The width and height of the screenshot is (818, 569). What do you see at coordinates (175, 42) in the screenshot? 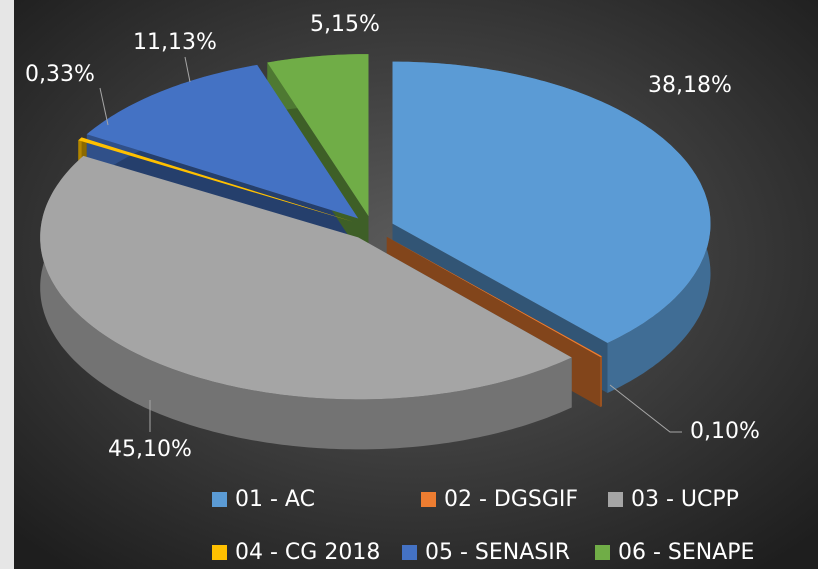
I see `data-label: 11,13%` at bounding box center [175, 42].